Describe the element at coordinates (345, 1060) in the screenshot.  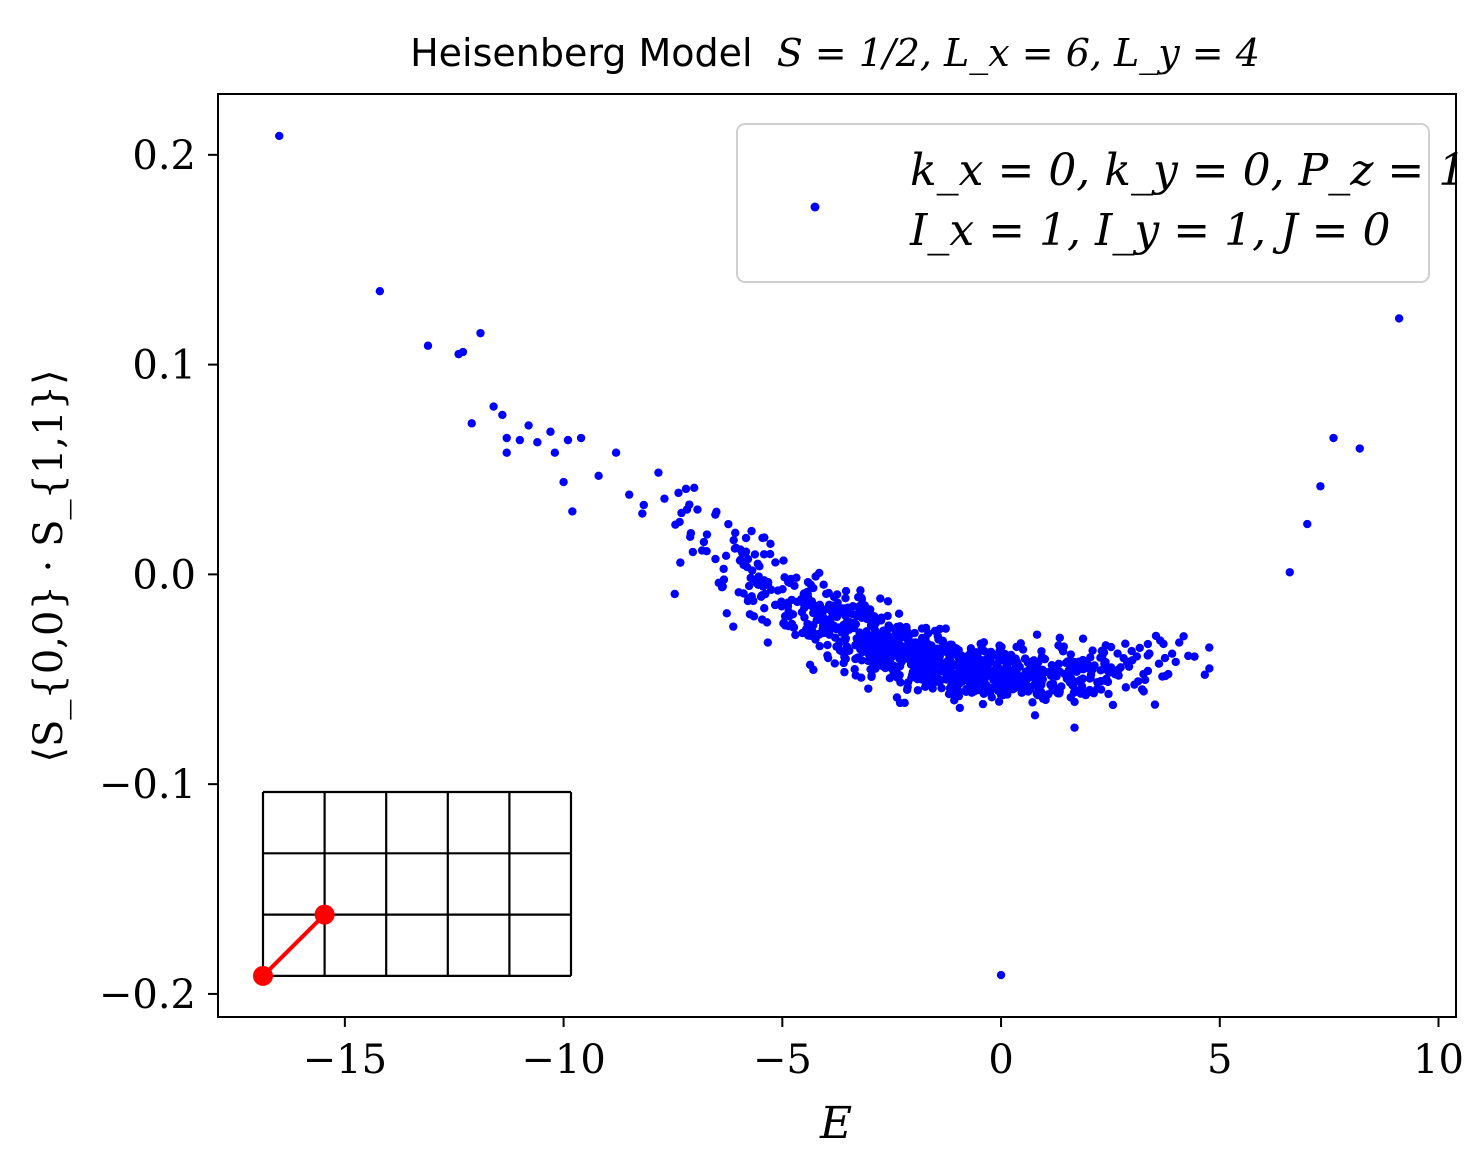
I see `x-tick-label: −15` at that location.